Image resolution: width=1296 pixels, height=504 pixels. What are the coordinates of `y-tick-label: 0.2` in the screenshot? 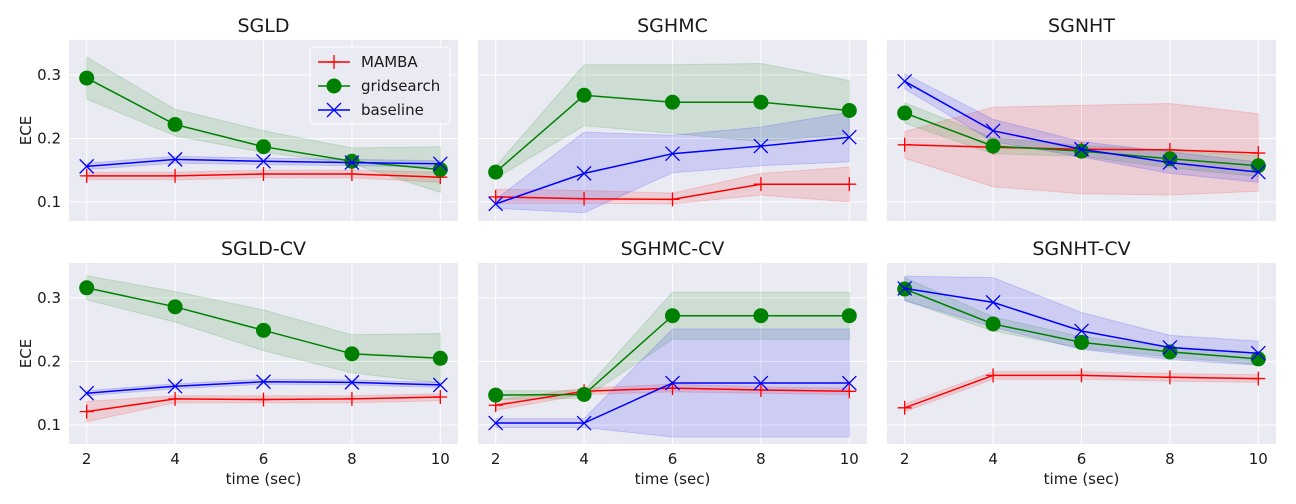 It's located at (49, 138).